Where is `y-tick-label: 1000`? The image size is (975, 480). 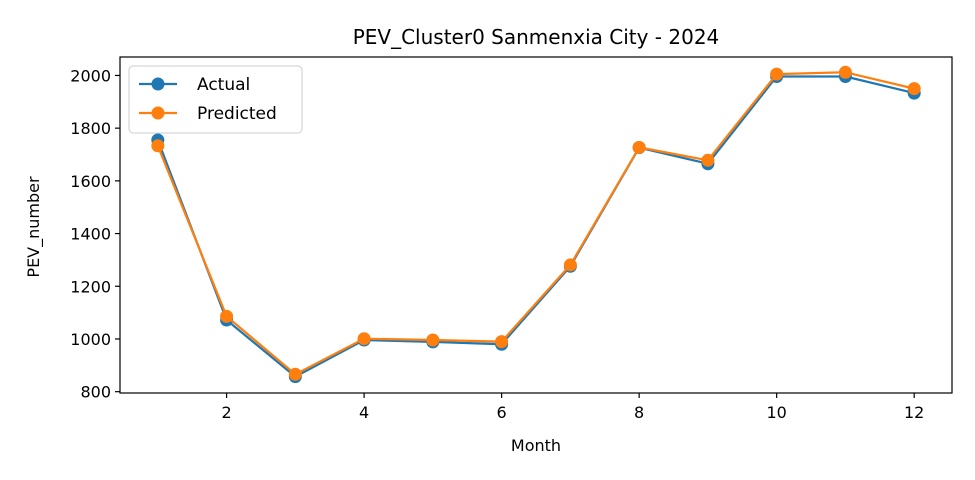 y-tick-label: 1000 is located at coordinates (90, 339).